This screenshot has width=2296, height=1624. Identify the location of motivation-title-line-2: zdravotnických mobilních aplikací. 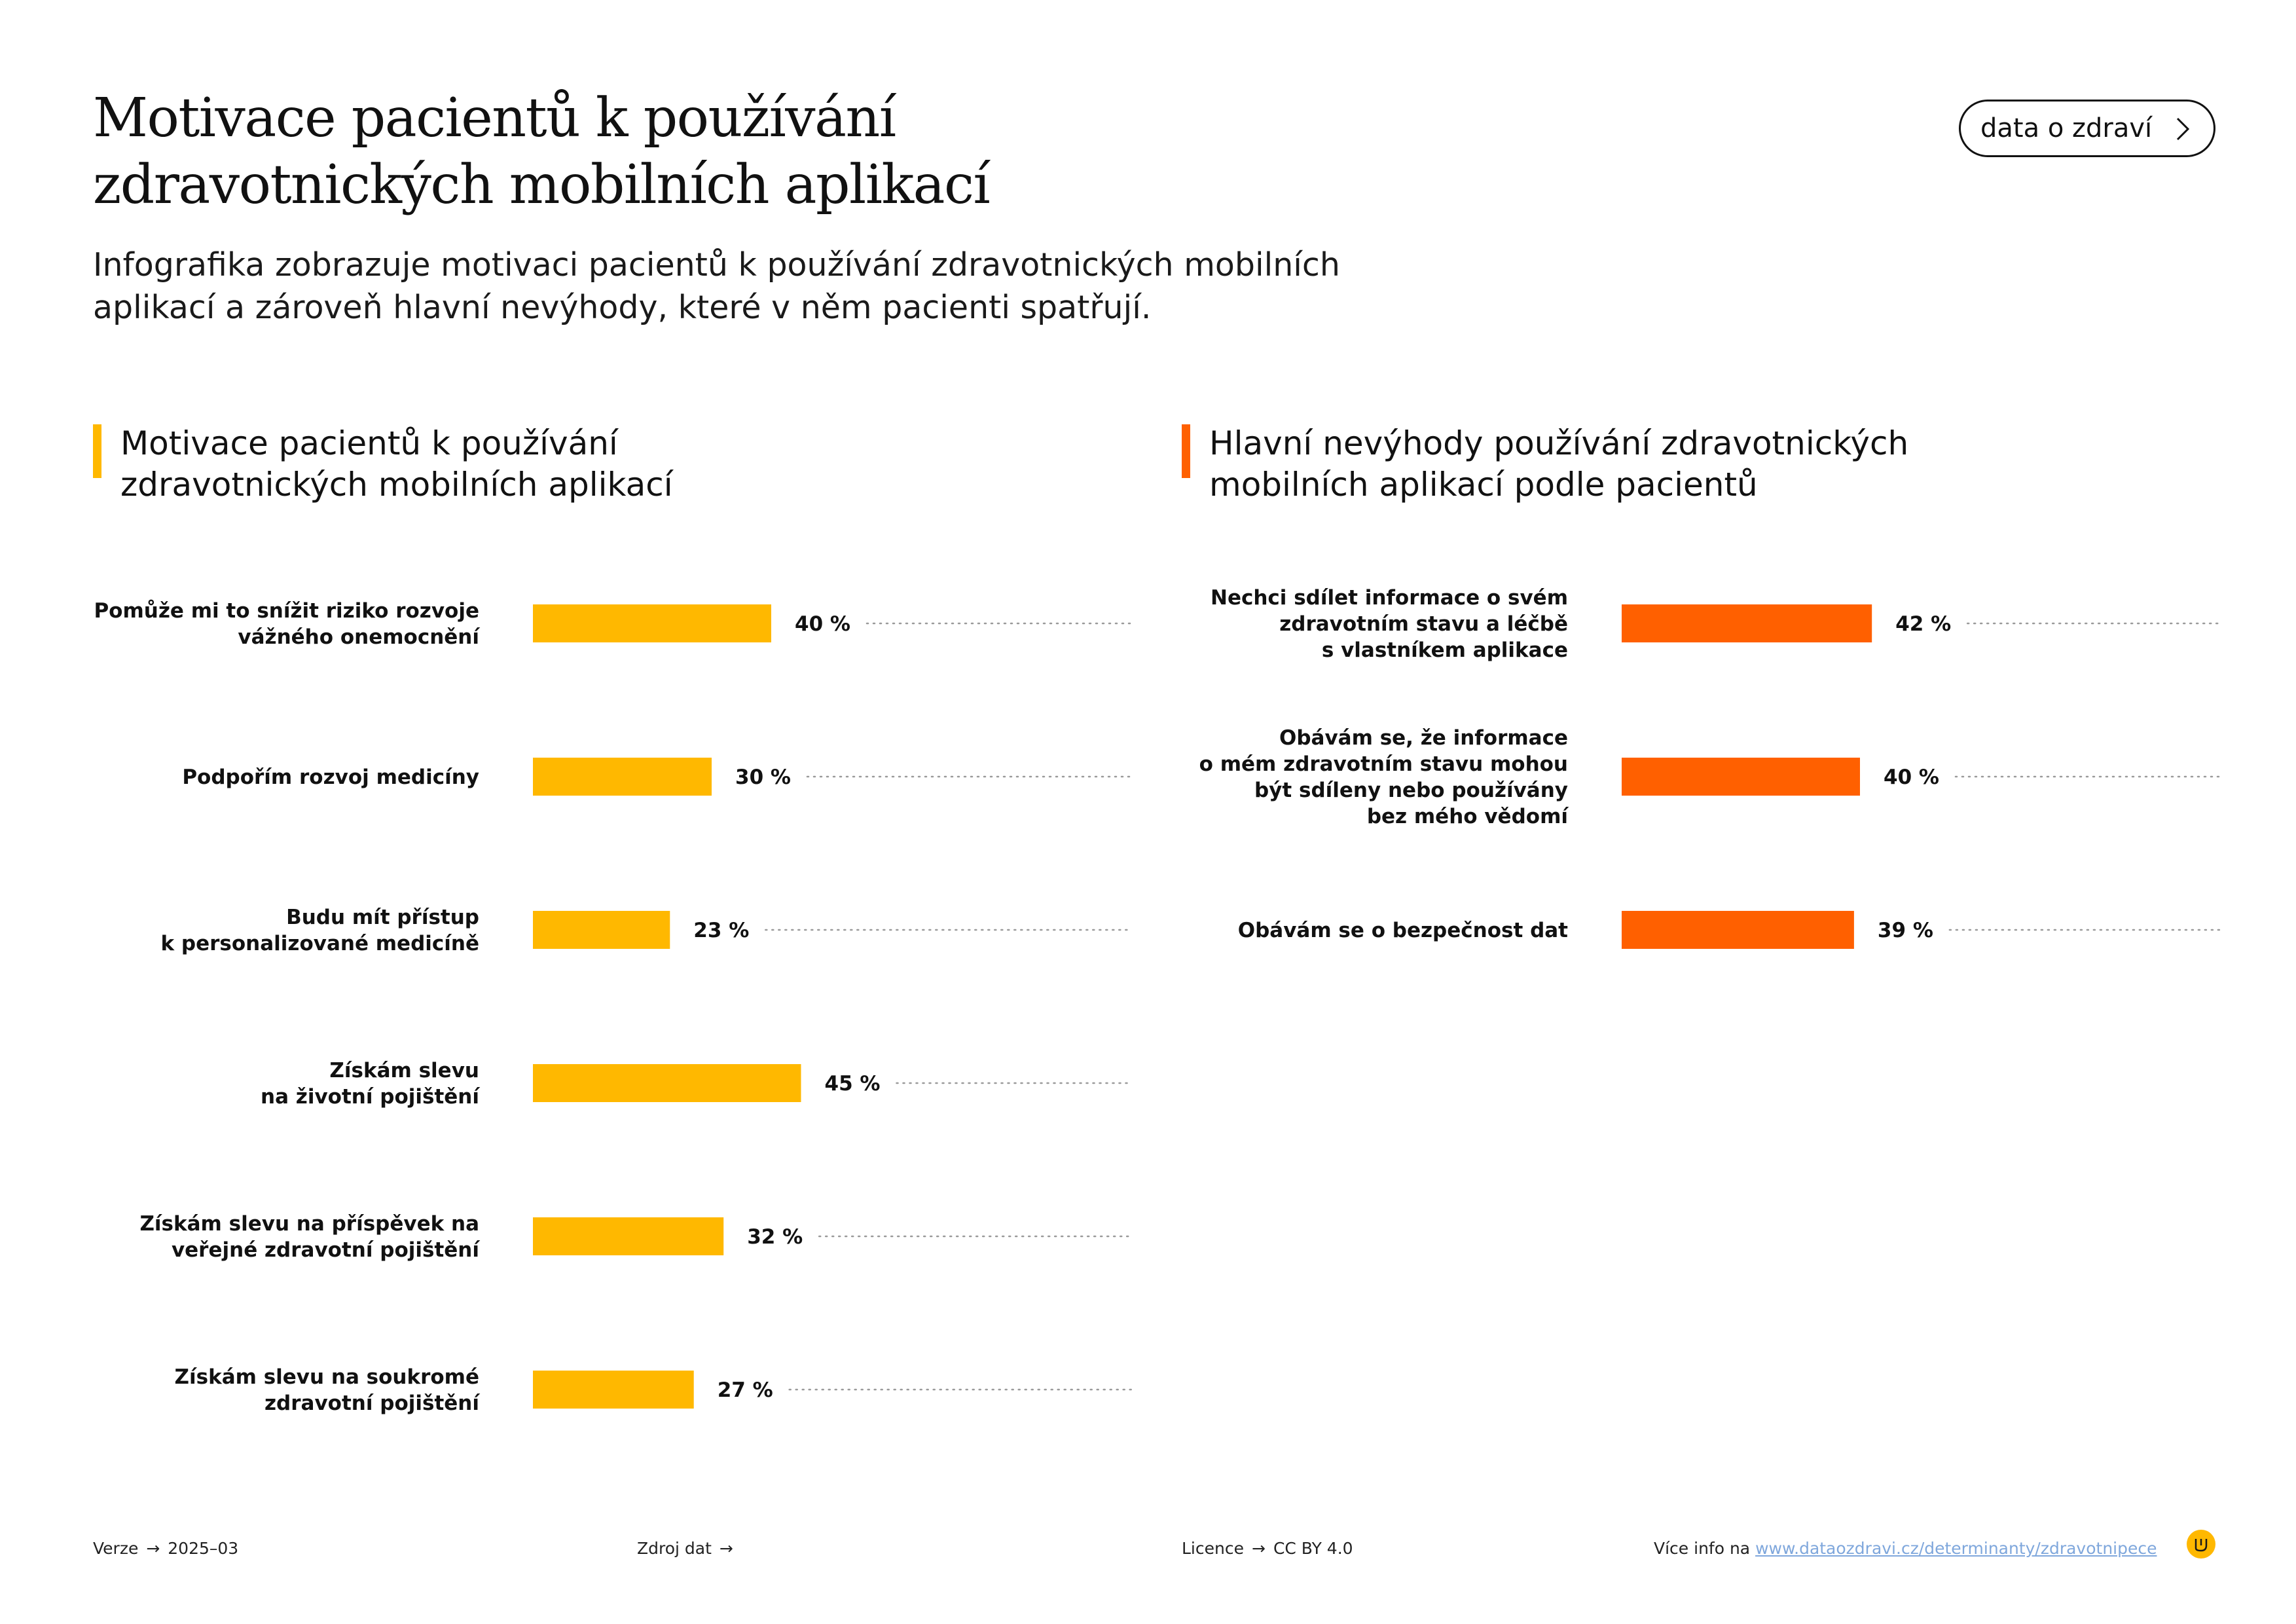
(396, 485).